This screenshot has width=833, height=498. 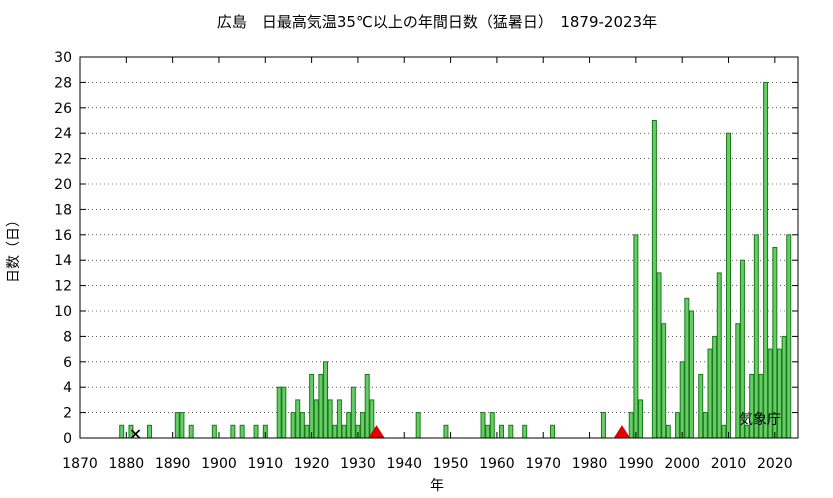 What do you see at coordinates (437, 486) in the screenshot?
I see `x-axis-label: 年` at bounding box center [437, 486].